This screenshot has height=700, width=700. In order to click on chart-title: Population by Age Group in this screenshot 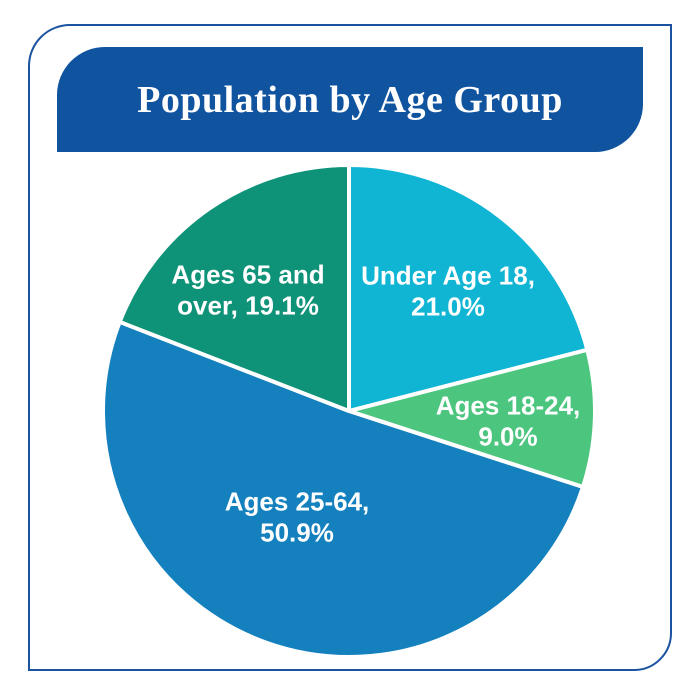, I will do `click(350, 99)`.